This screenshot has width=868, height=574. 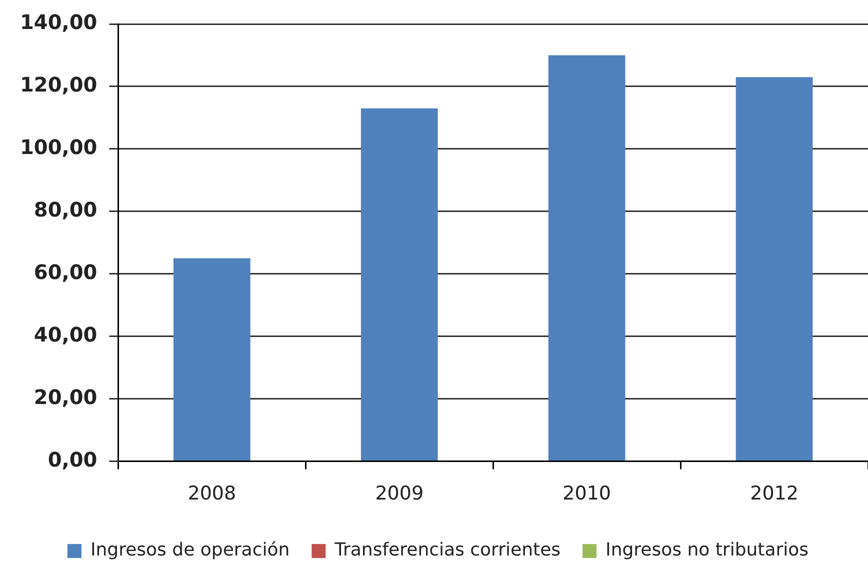 What do you see at coordinates (212, 493) in the screenshot?
I see `x-tick-label: 2008` at bounding box center [212, 493].